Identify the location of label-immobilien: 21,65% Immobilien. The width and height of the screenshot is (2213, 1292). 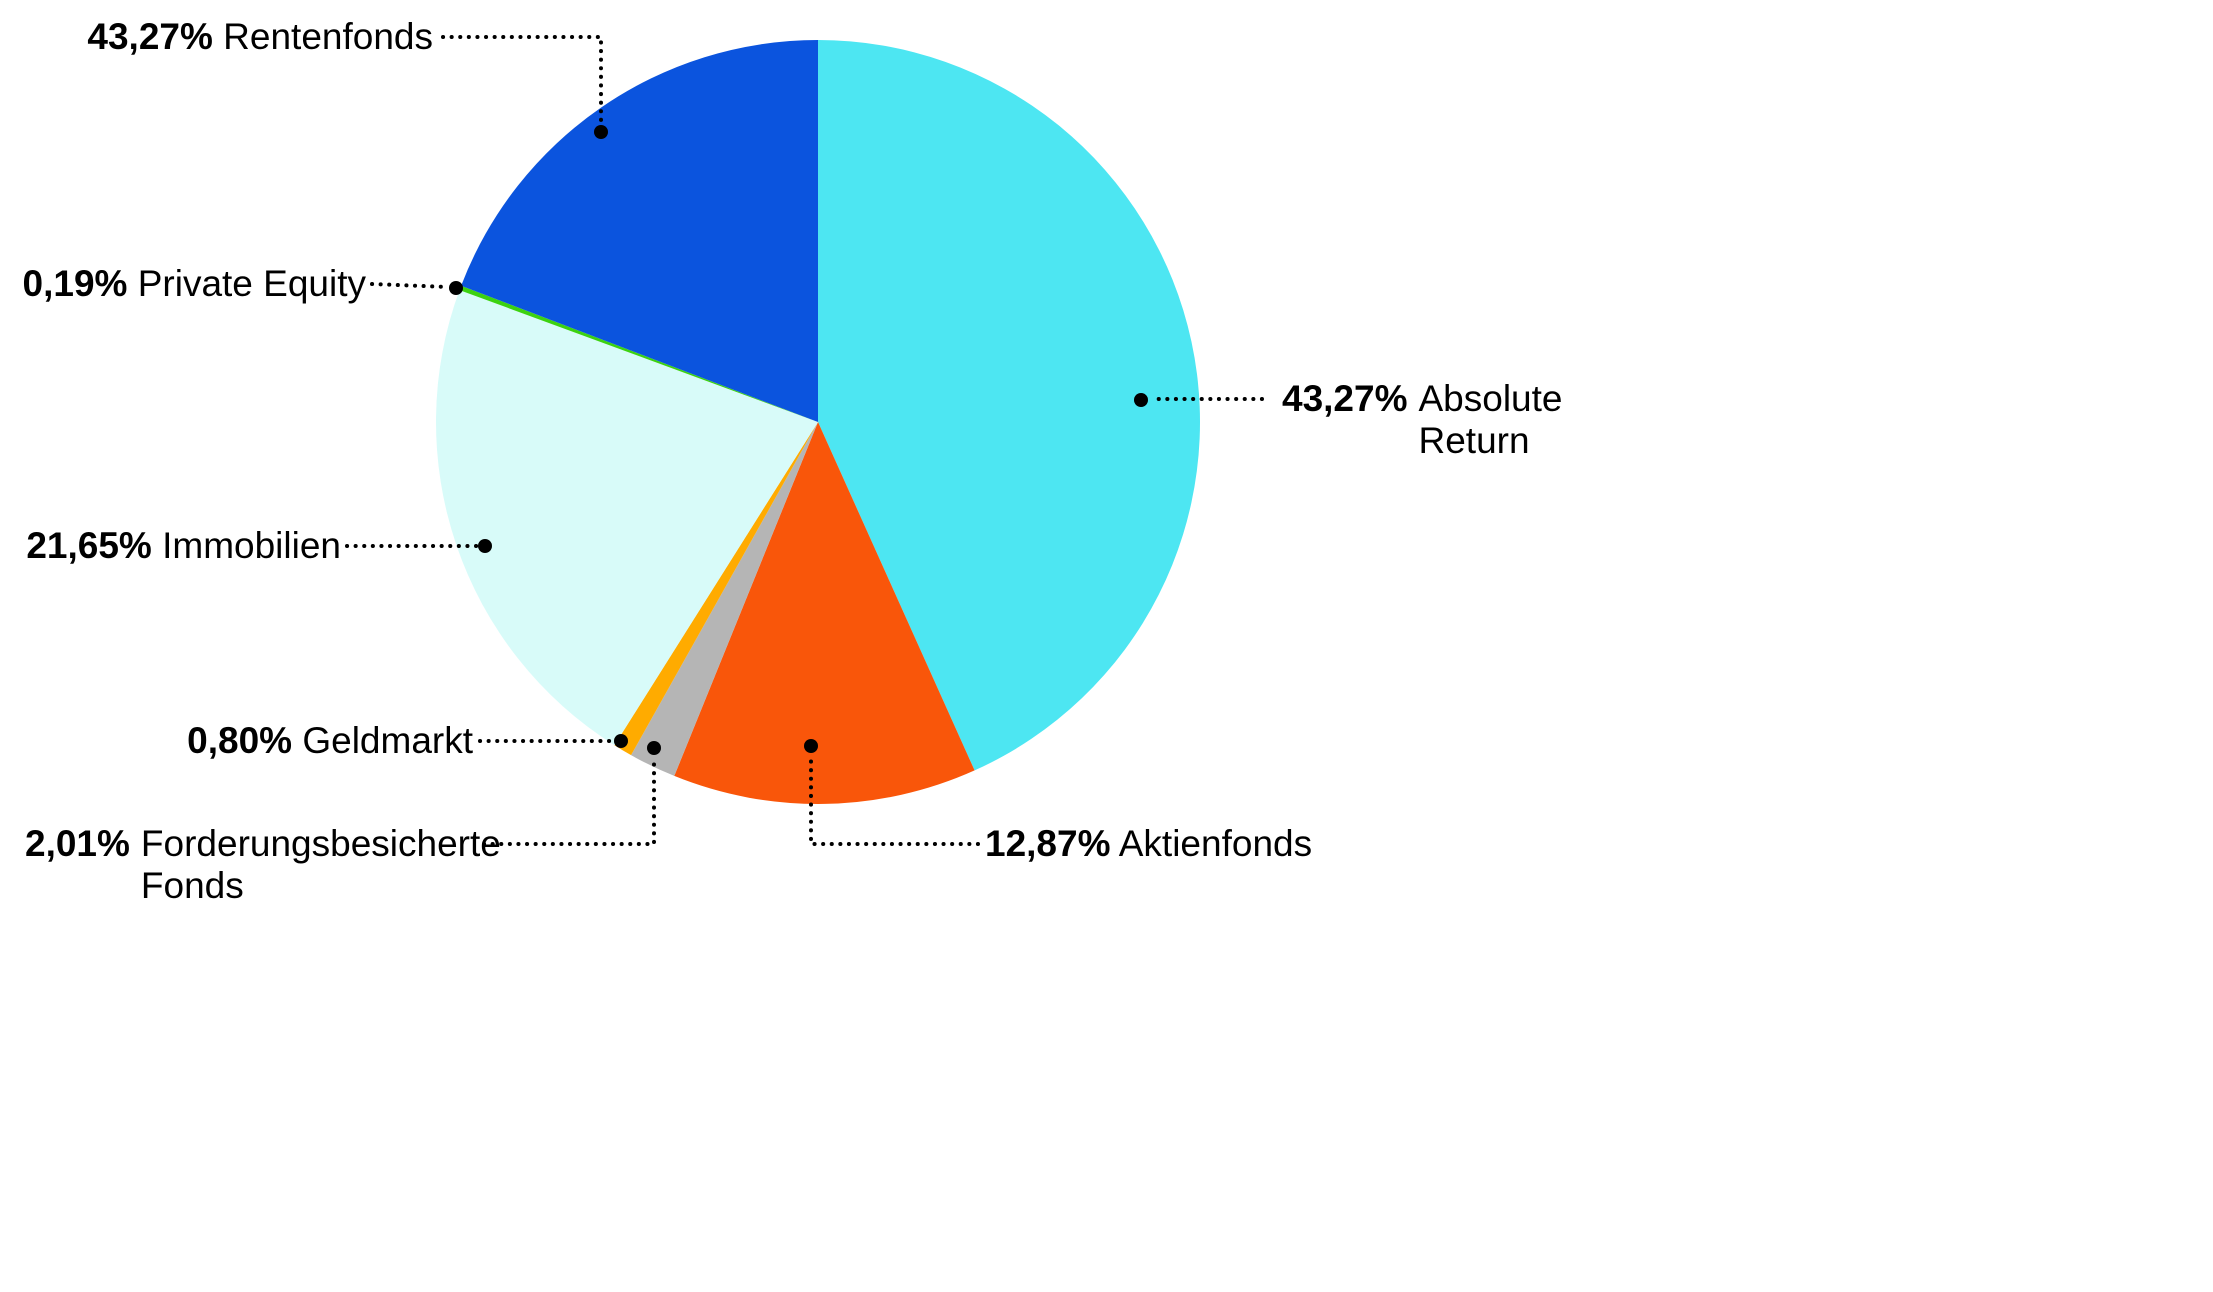
(170, 546).